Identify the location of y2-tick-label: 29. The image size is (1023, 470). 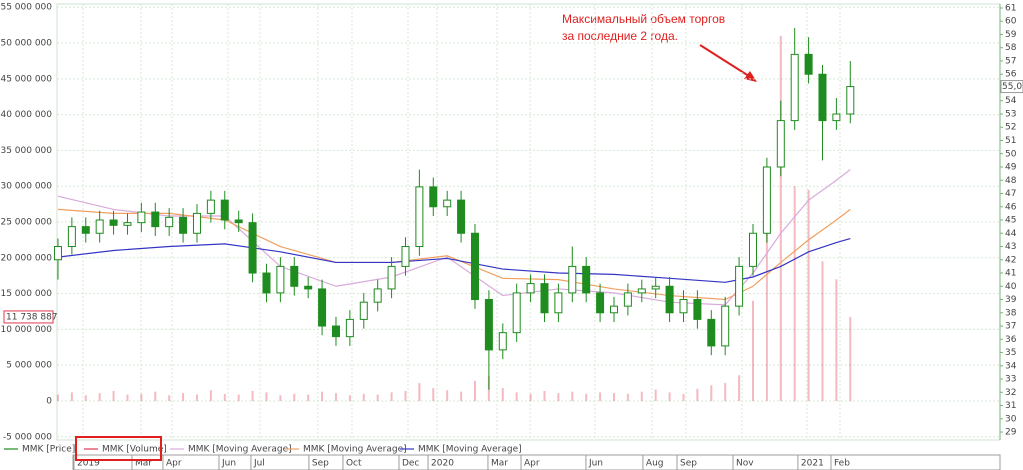
(1011, 433).